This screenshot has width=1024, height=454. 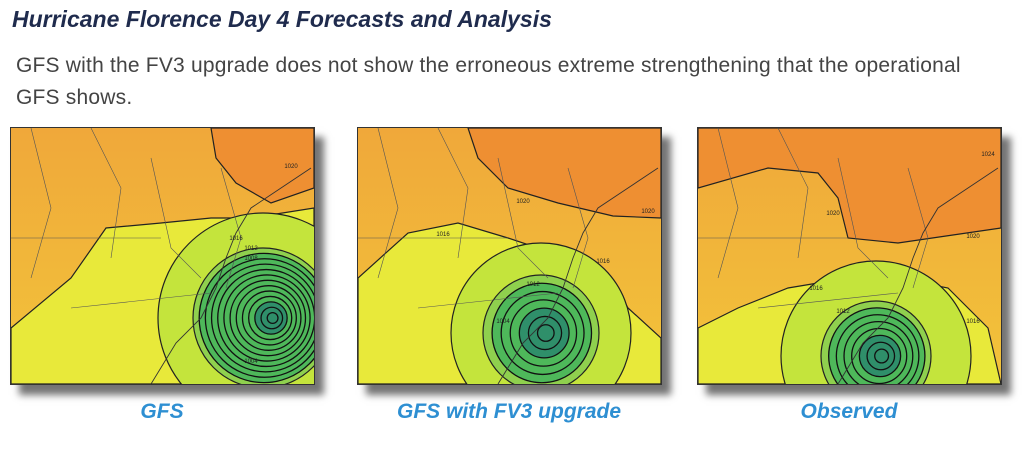 What do you see at coordinates (988, 155) in the screenshot?
I see `contour-label: 1024` at bounding box center [988, 155].